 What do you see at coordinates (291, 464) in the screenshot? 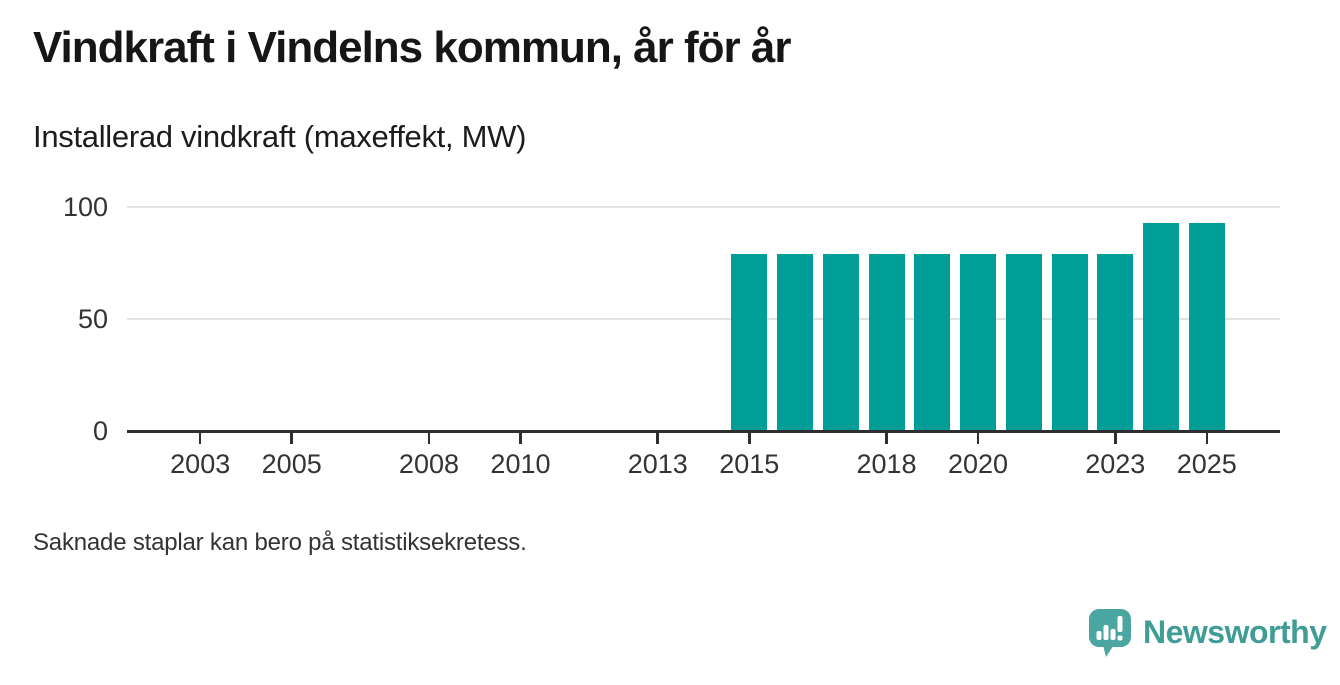
I see `x-axis-tick-label: 2005` at bounding box center [291, 464].